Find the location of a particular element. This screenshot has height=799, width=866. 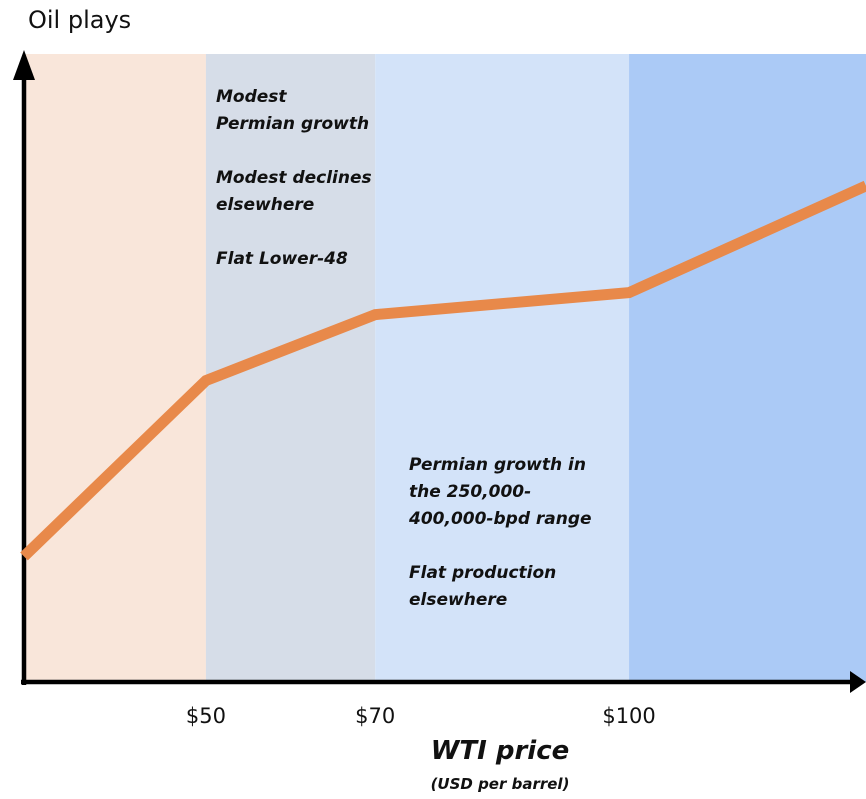

x-axis-title: WTI price is located at coordinates (500, 751).